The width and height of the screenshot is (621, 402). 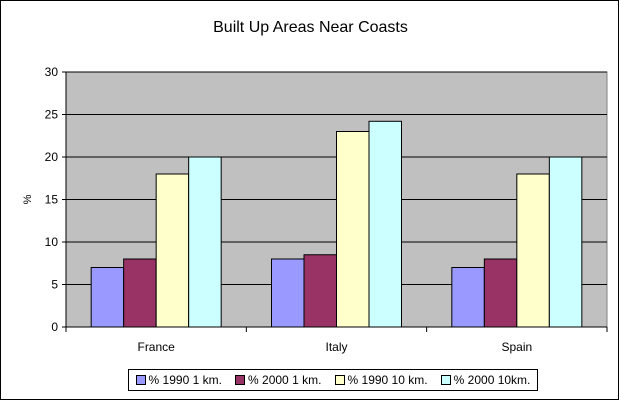 What do you see at coordinates (387, 380) in the screenshot?
I see `legend-label: % 1990 10 km.` at bounding box center [387, 380].